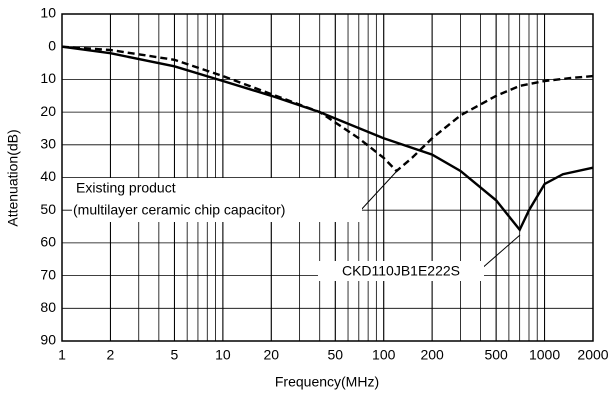  I want to click on y-tick-label: 0, so click(52, 45).